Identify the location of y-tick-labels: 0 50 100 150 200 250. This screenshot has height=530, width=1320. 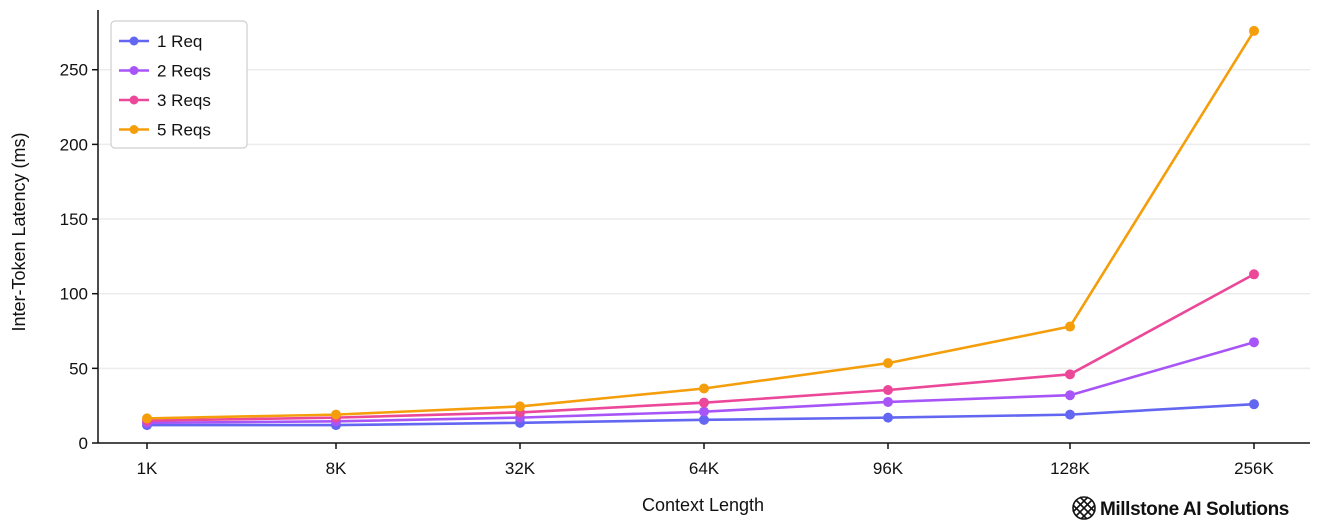
(74, 257).